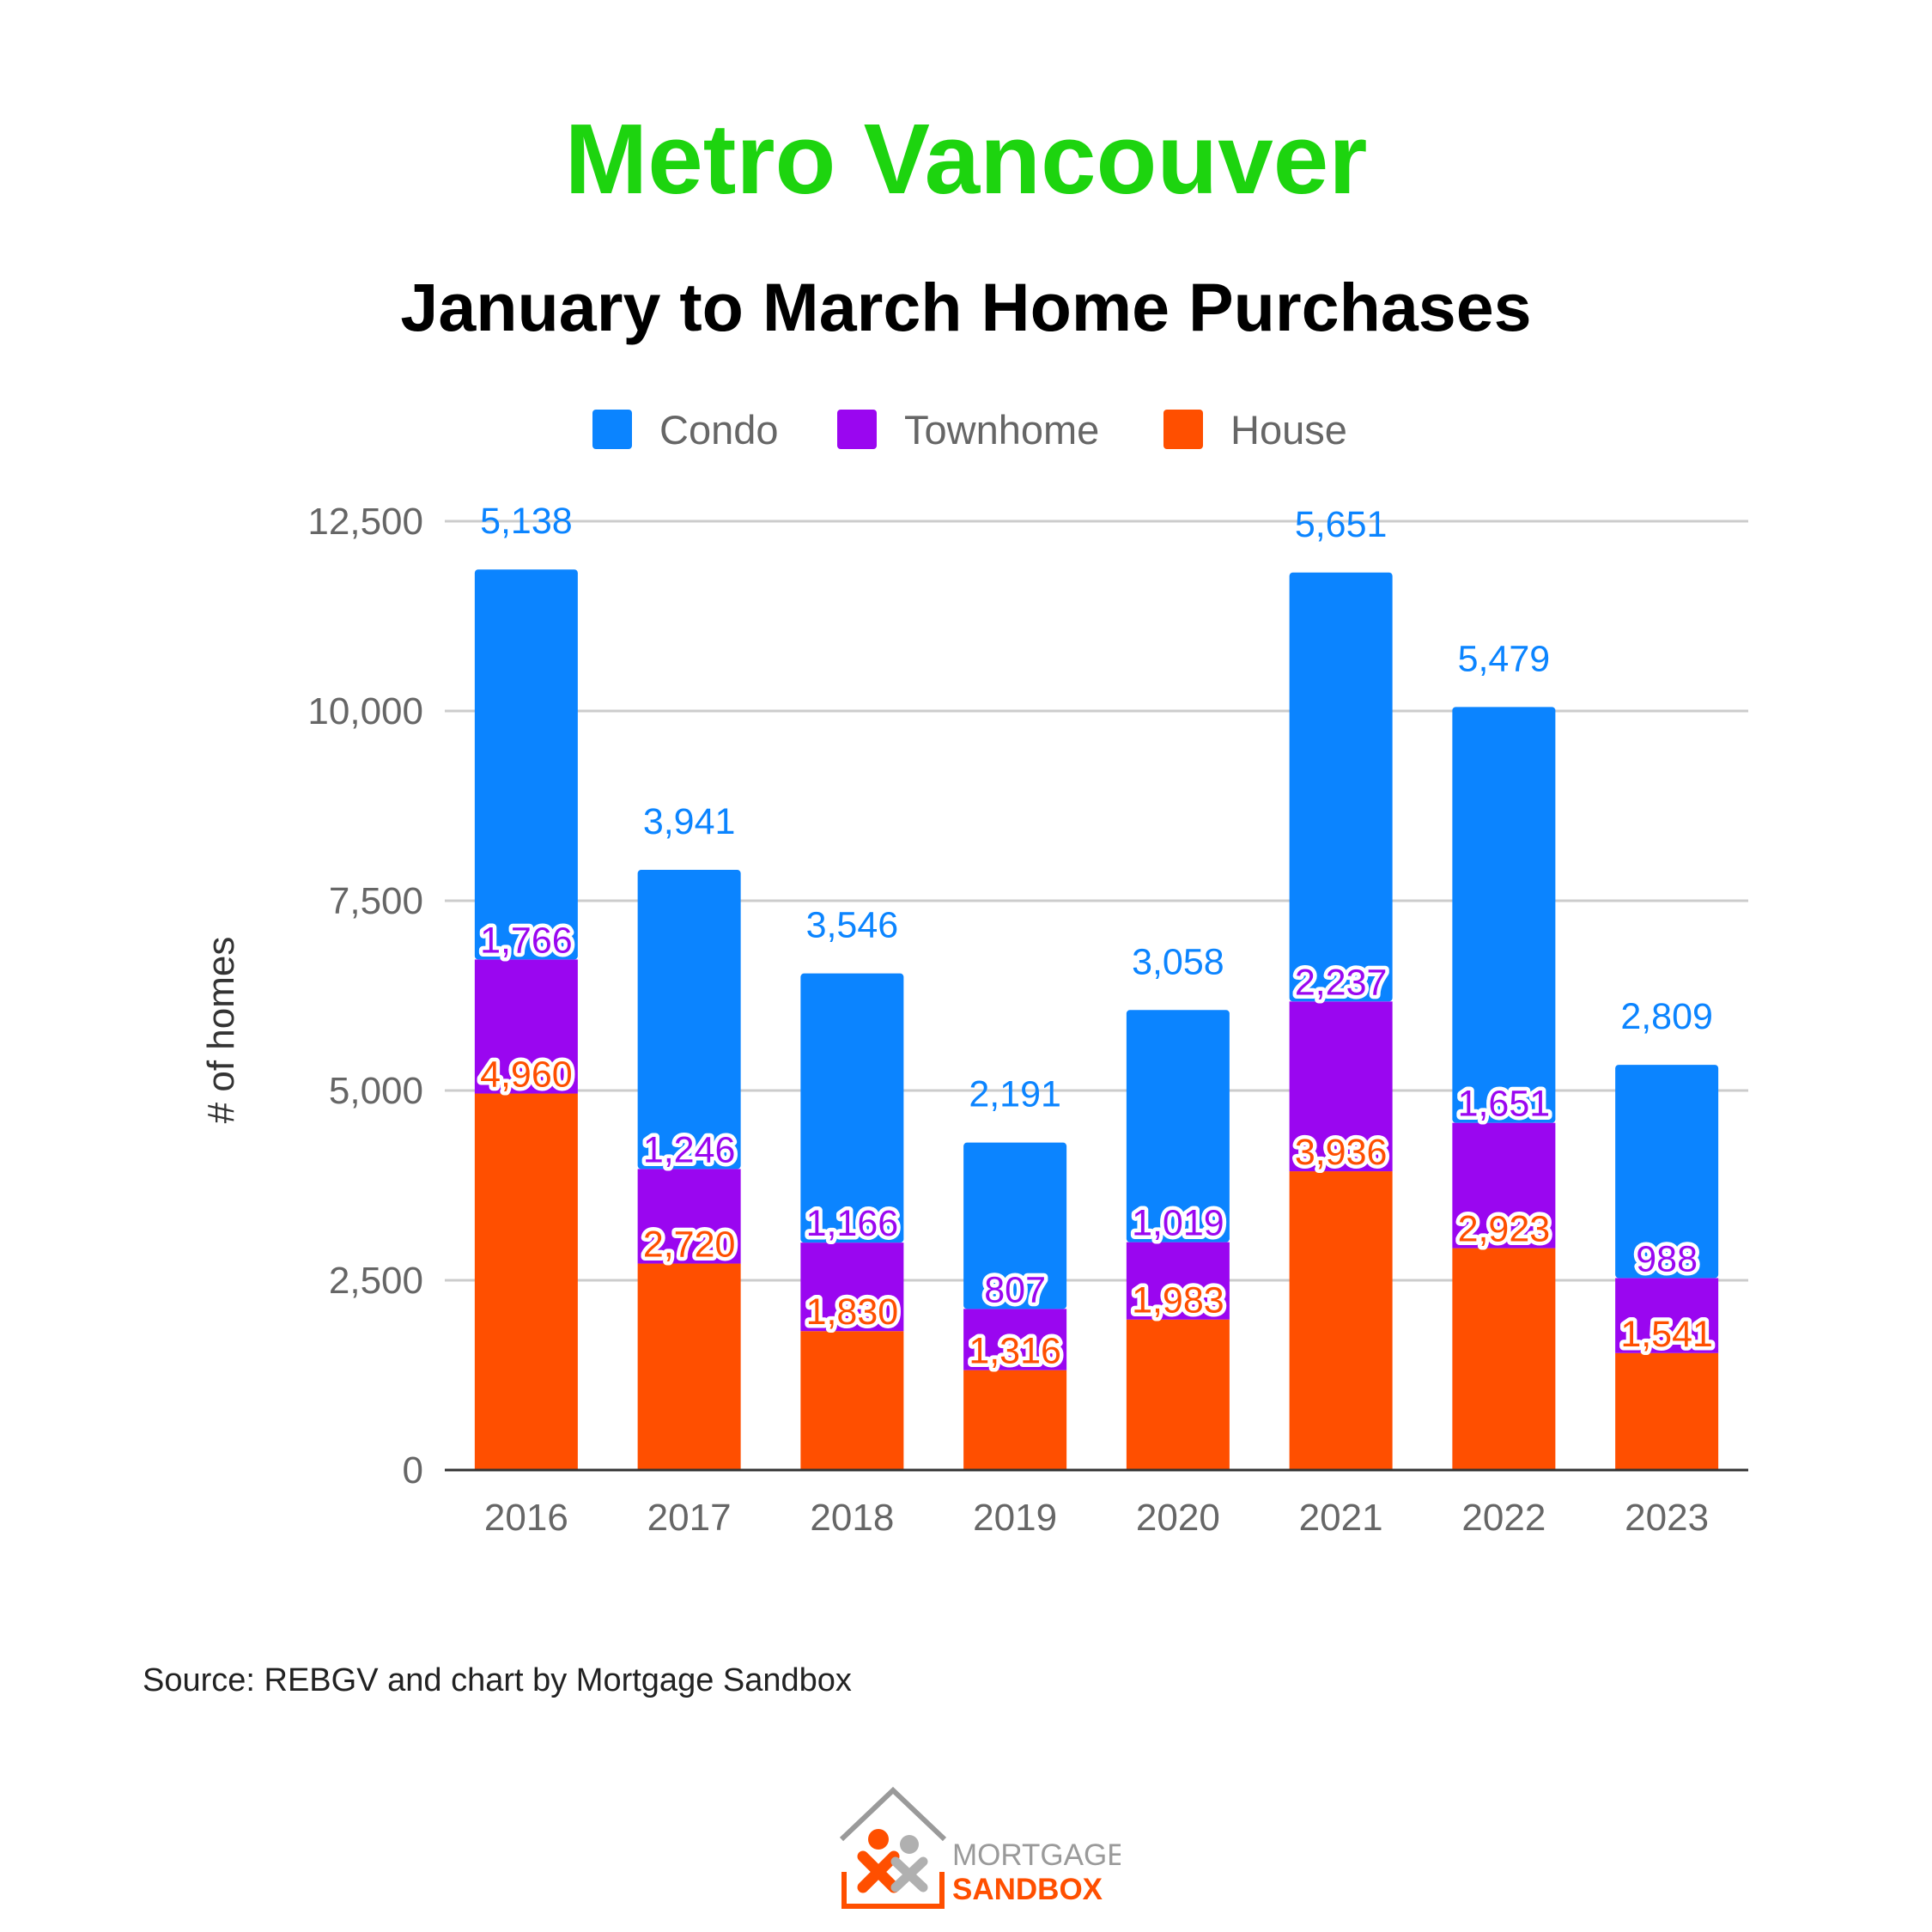  Describe the element at coordinates (1341, 524) in the screenshot. I see `label-condo-2021: 5,651` at that location.